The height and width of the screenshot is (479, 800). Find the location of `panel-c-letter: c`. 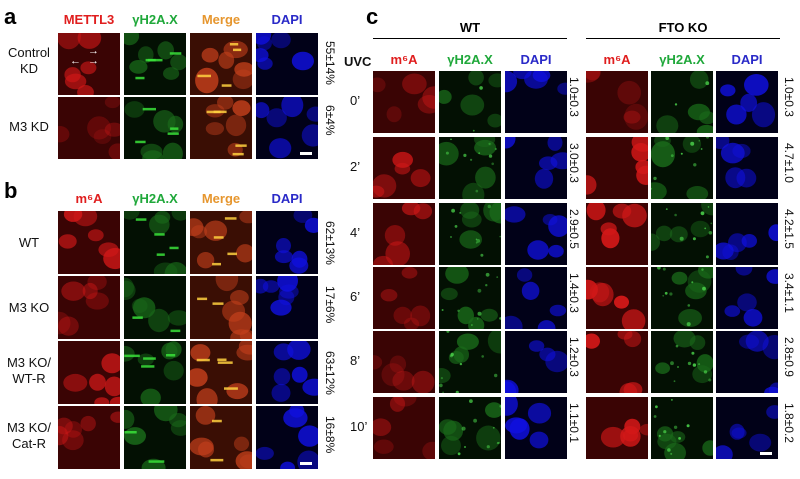

panel-c-letter: c is located at coordinates (372, 16).